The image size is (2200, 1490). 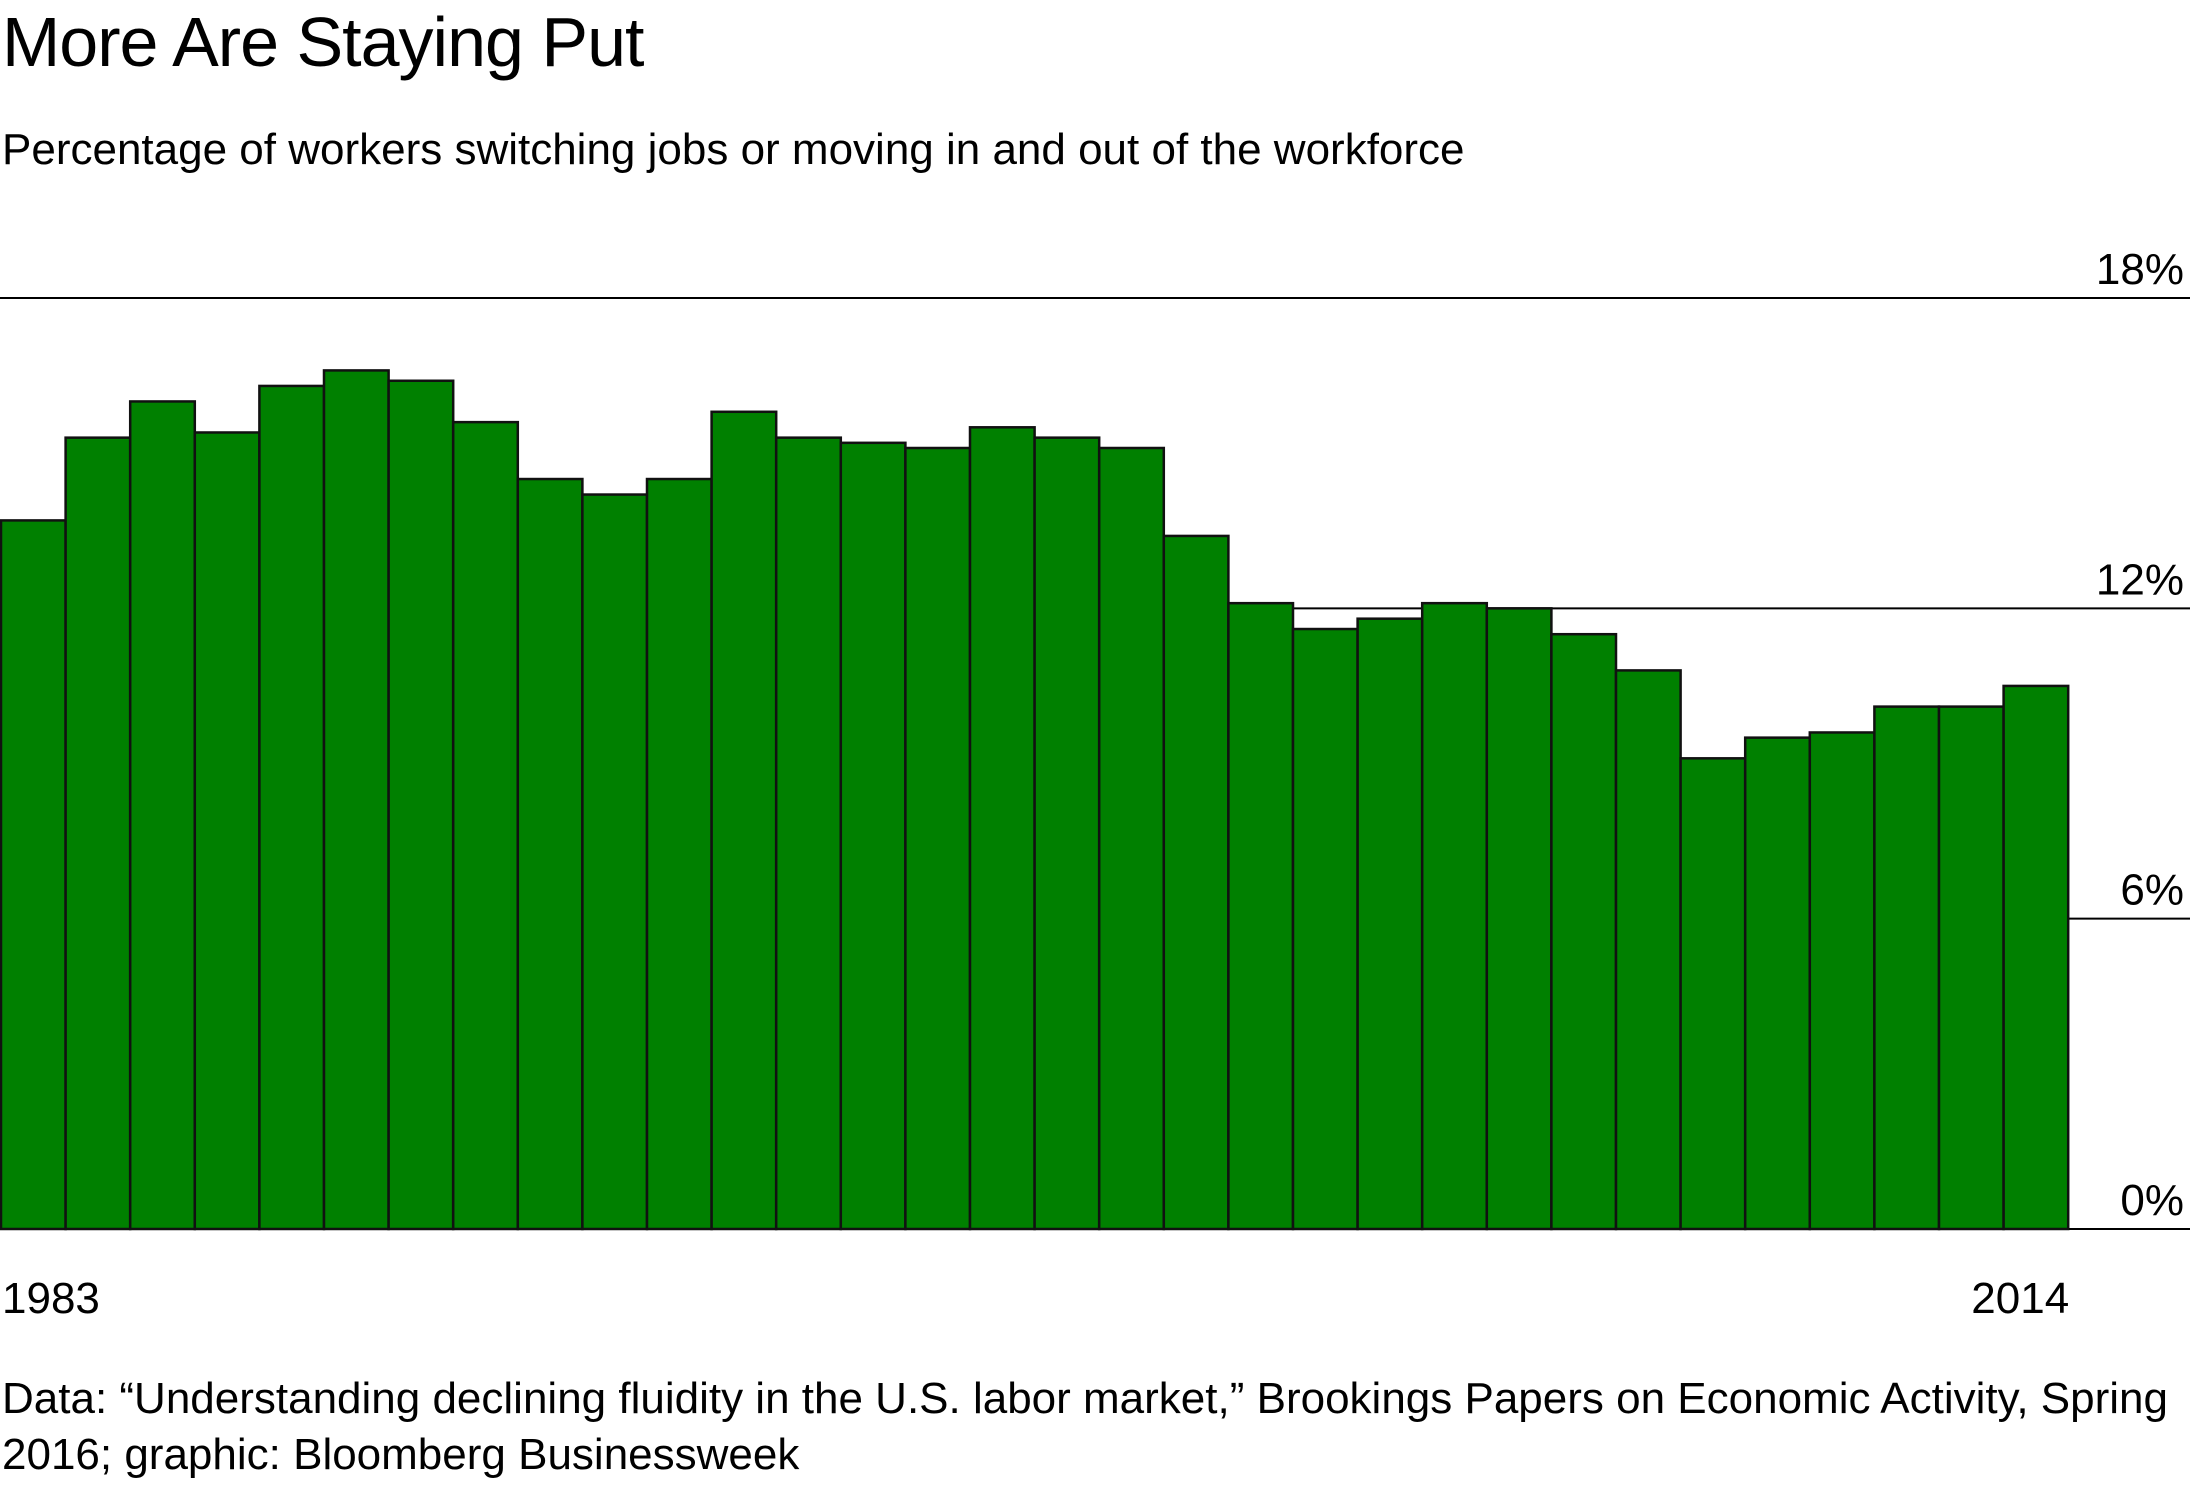 What do you see at coordinates (1842, 981) in the screenshot?
I see `bar-2011` at bounding box center [1842, 981].